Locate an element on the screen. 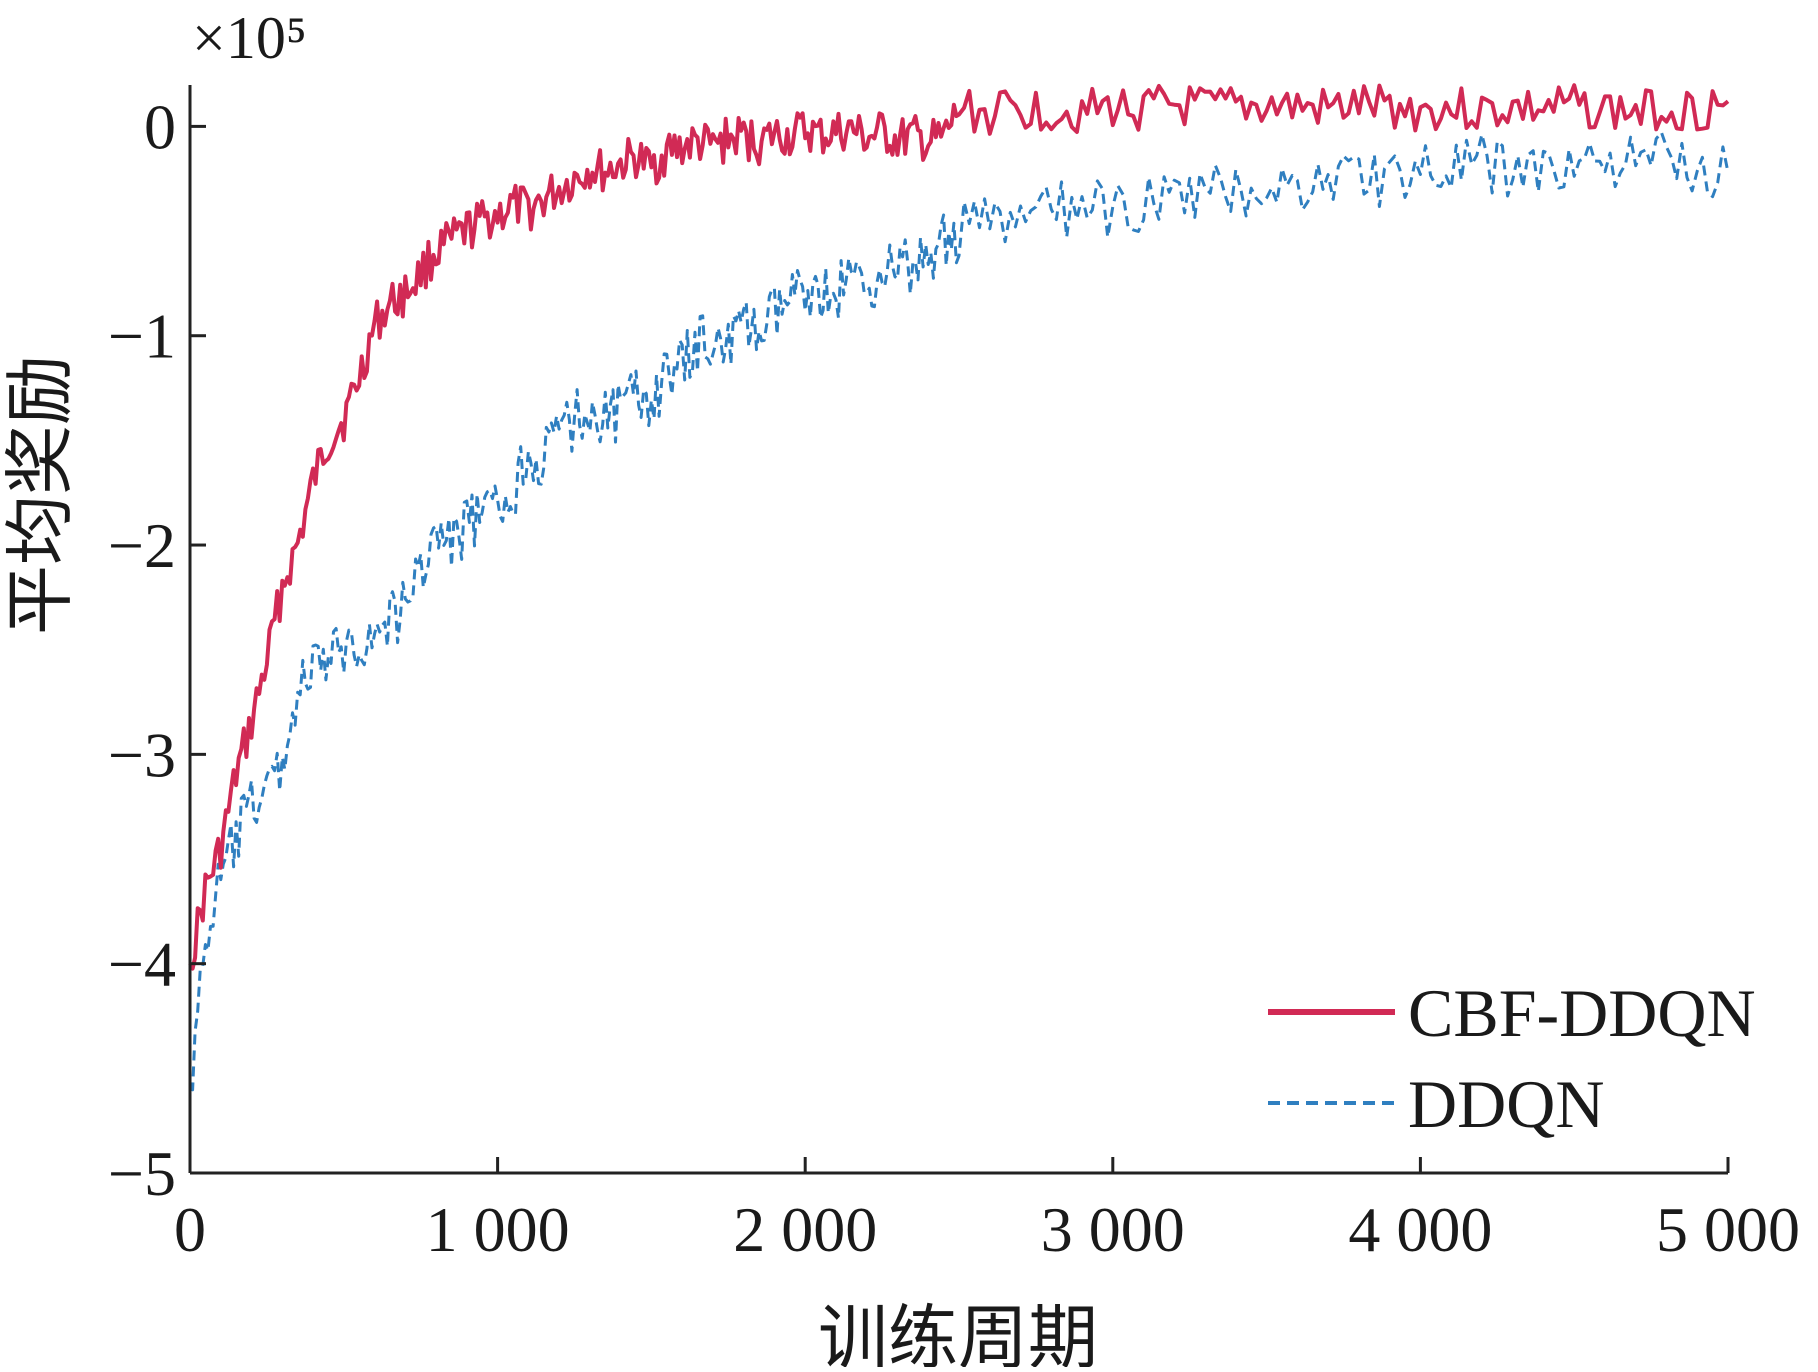 Image resolution: width=1818 pixels, height=1372 pixels. y-tick-label: 0 is located at coordinates (160, 126).